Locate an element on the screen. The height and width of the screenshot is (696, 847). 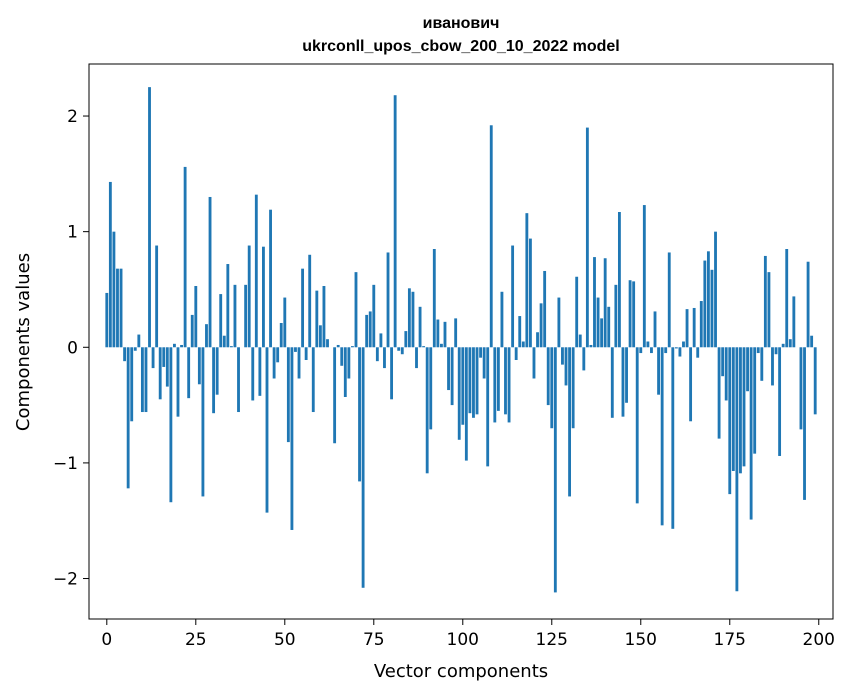
chart-title-line1: иванович is located at coordinates (461, 23).